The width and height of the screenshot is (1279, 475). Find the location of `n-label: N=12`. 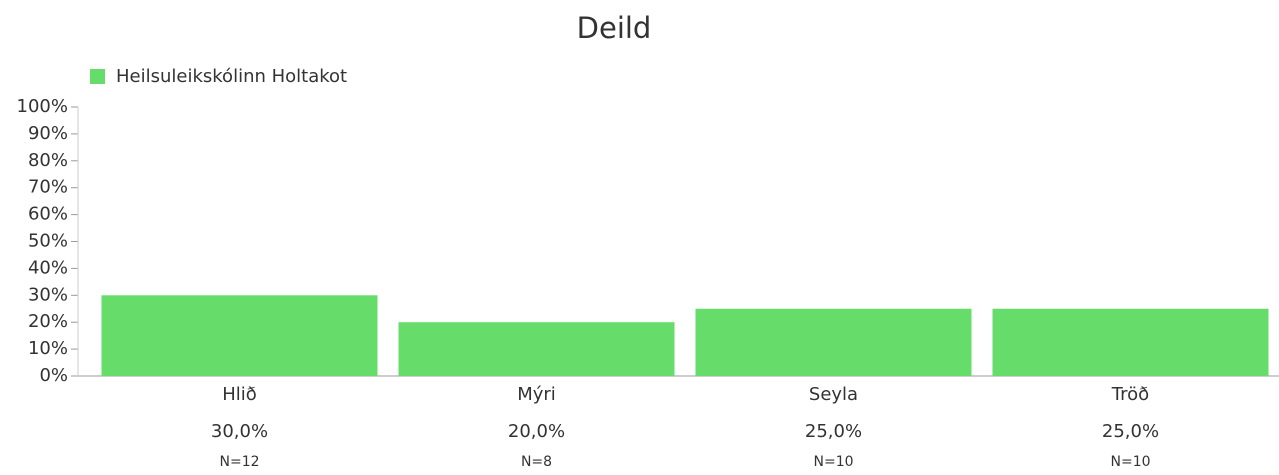

n-label: N=12 is located at coordinates (239, 462).